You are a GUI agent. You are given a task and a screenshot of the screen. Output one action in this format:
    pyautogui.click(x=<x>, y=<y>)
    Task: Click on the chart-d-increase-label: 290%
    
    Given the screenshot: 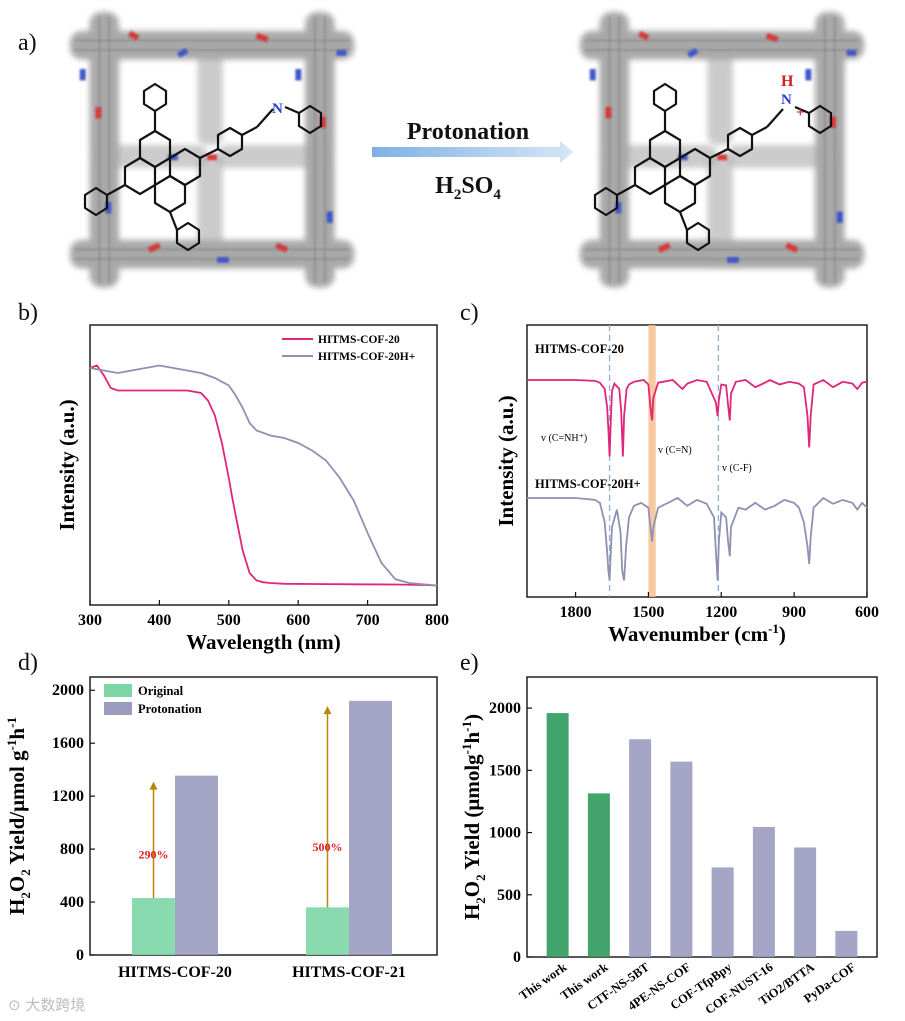 What is the action you would take?
    pyautogui.click(x=154, y=855)
    